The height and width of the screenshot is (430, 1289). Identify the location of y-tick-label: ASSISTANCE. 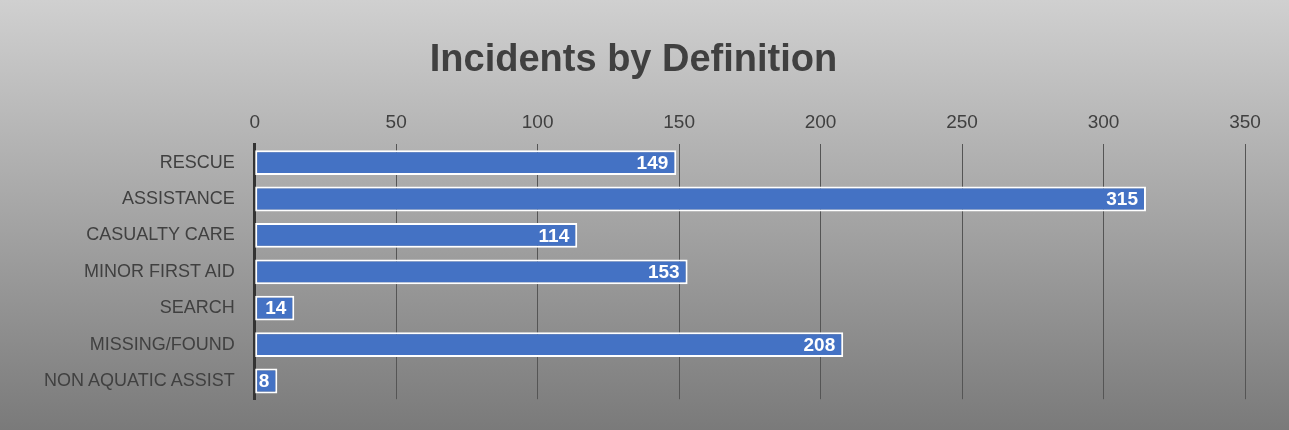
(178, 197).